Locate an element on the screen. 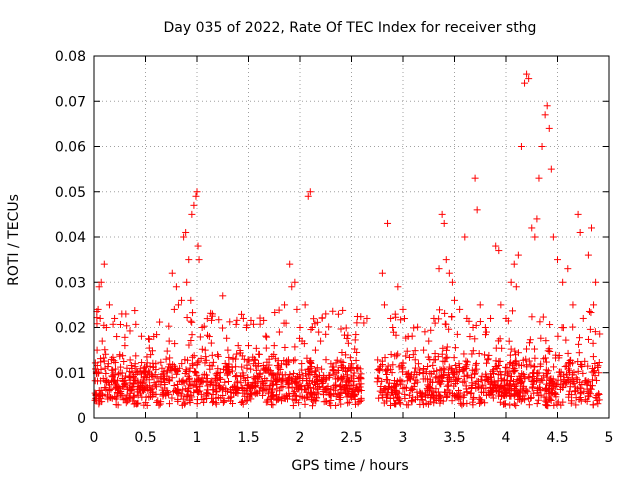  y-tick-label: 0.06 is located at coordinates (70, 148).